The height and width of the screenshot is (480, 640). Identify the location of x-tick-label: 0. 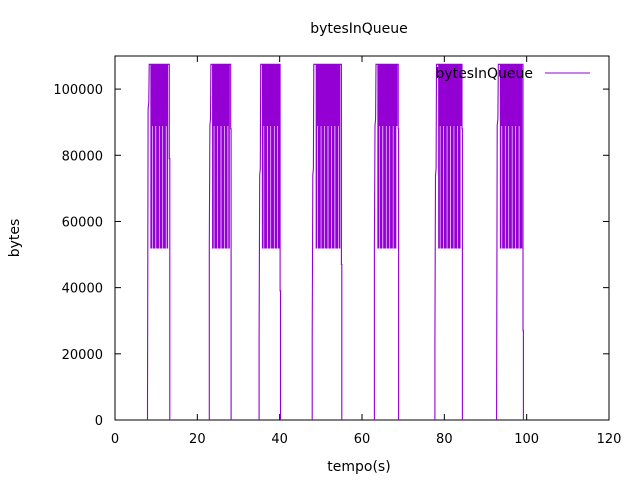
(115, 439).